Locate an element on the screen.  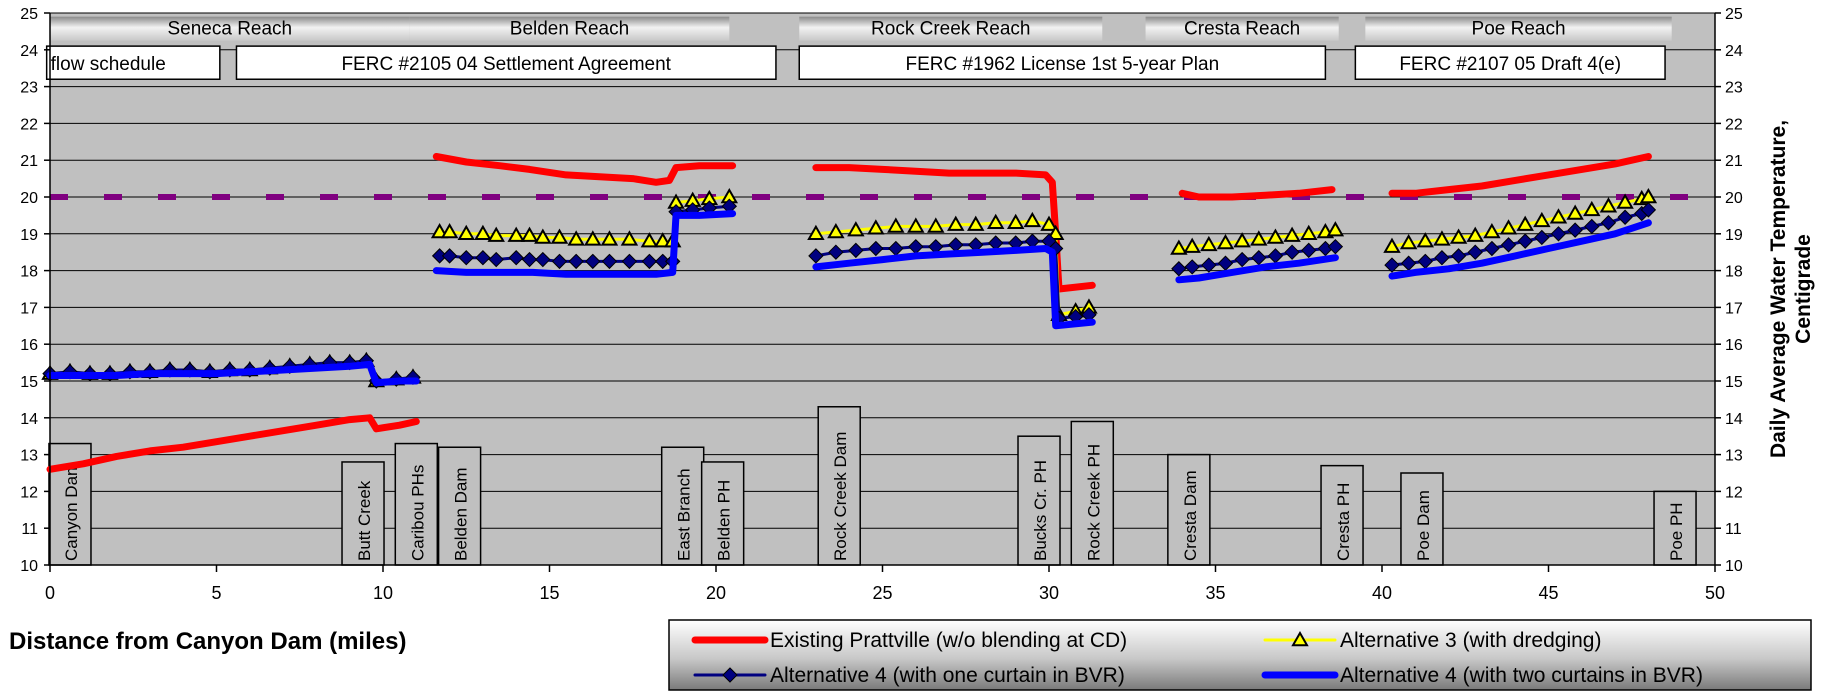
landmark-label-rock-creek-ph: Rock Creek PH is located at coordinates (1093, 502).